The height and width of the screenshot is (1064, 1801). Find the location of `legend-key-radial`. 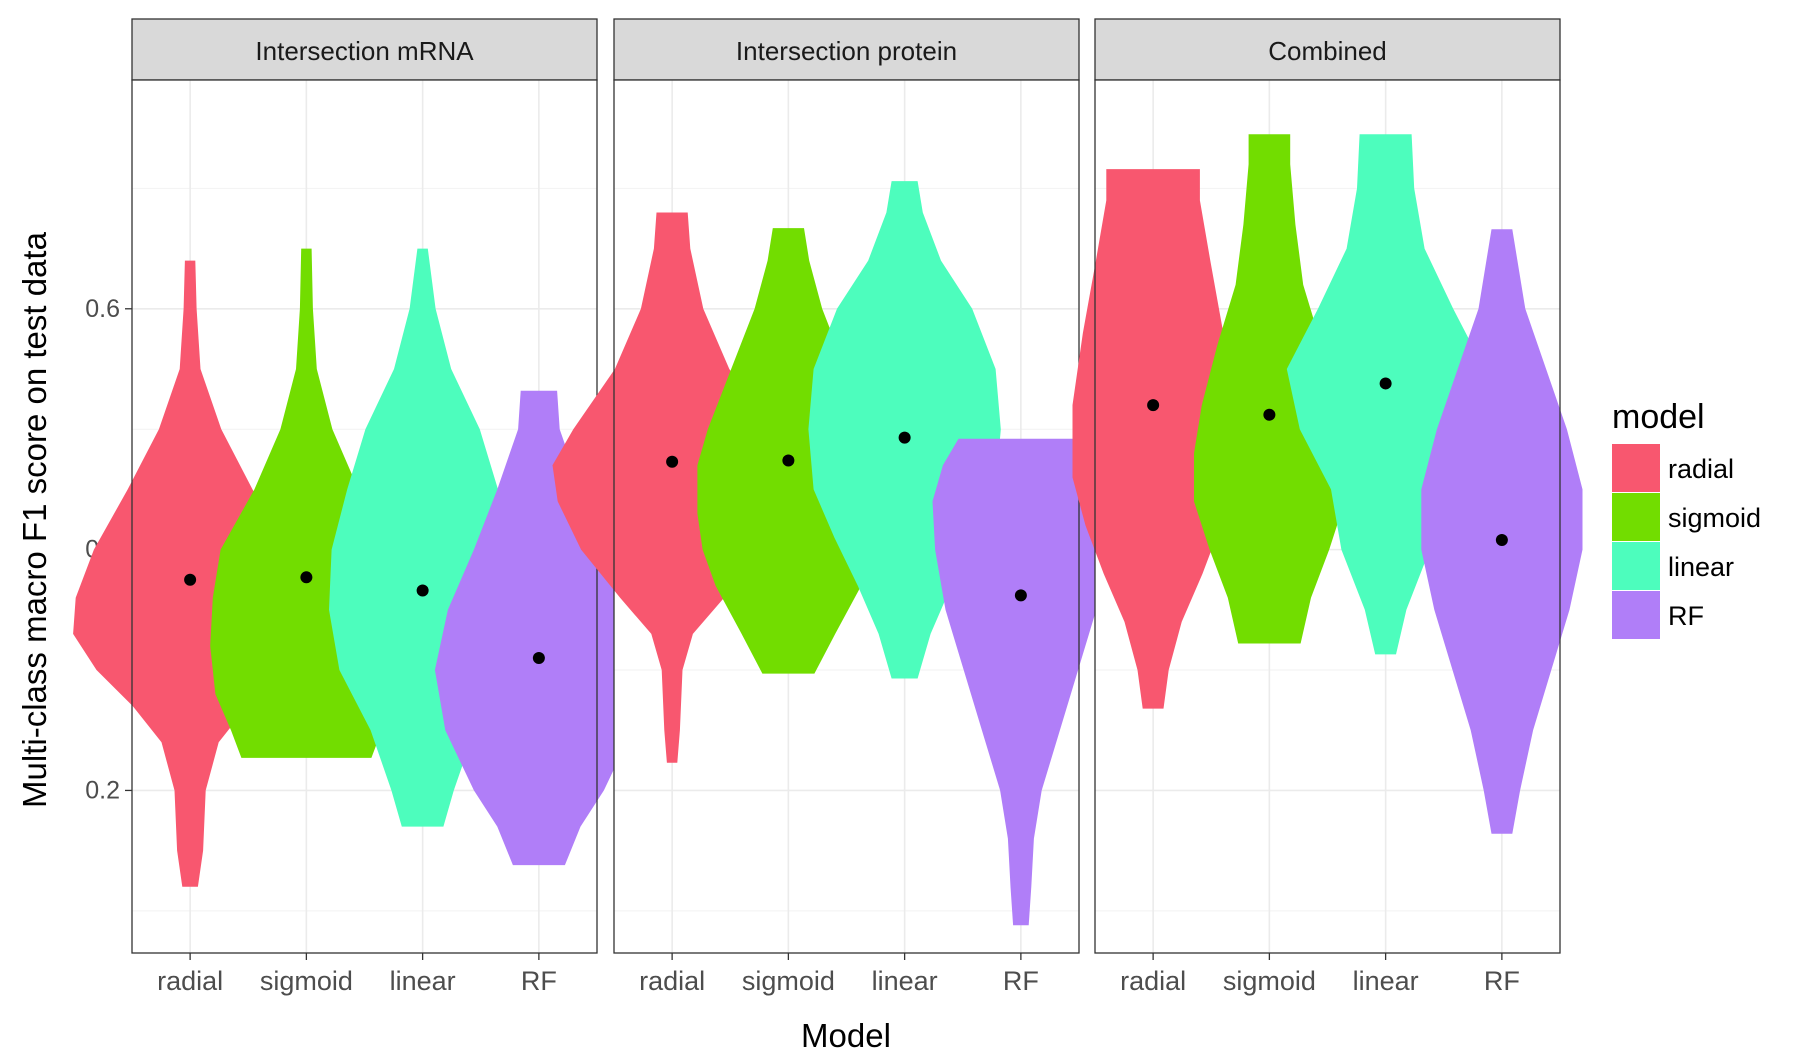

legend-key-radial is located at coordinates (1636, 468).